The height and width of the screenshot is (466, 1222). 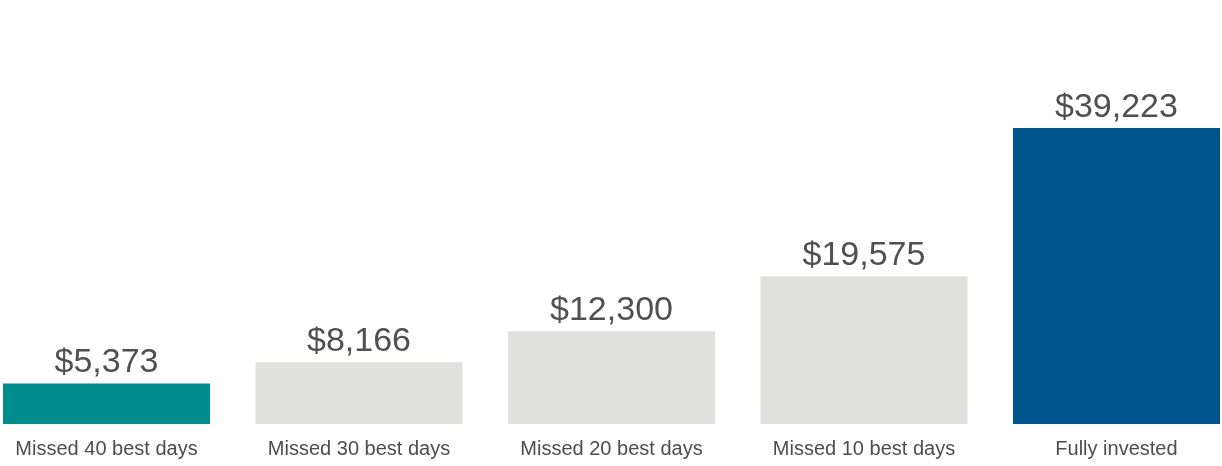 What do you see at coordinates (106, 447) in the screenshot?
I see `x-tick-label: Missed 40 best days` at bounding box center [106, 447].